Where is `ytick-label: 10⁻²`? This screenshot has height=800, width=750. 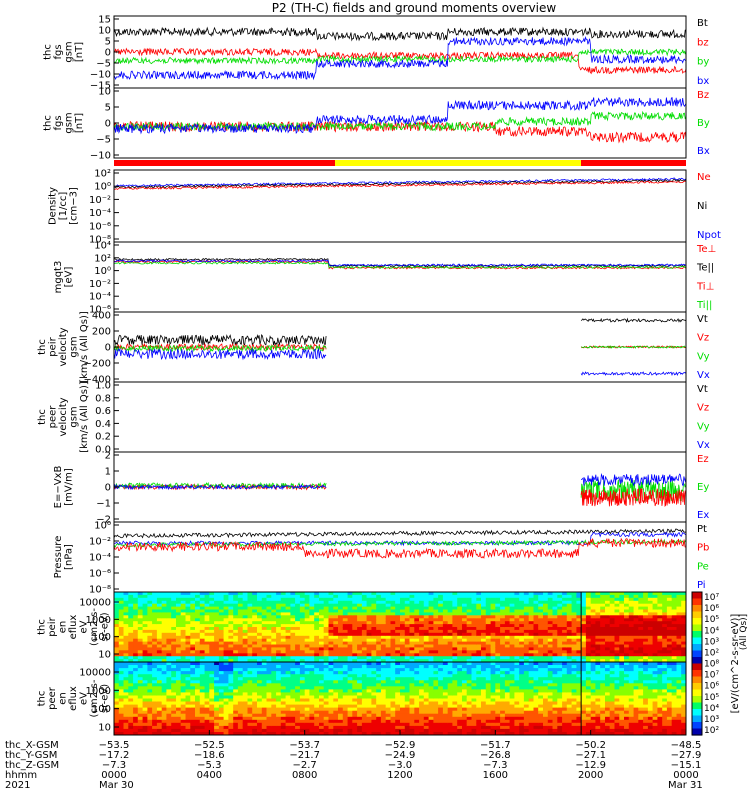 ytick-label: 10⁻² is located at coordinates (100, 284).